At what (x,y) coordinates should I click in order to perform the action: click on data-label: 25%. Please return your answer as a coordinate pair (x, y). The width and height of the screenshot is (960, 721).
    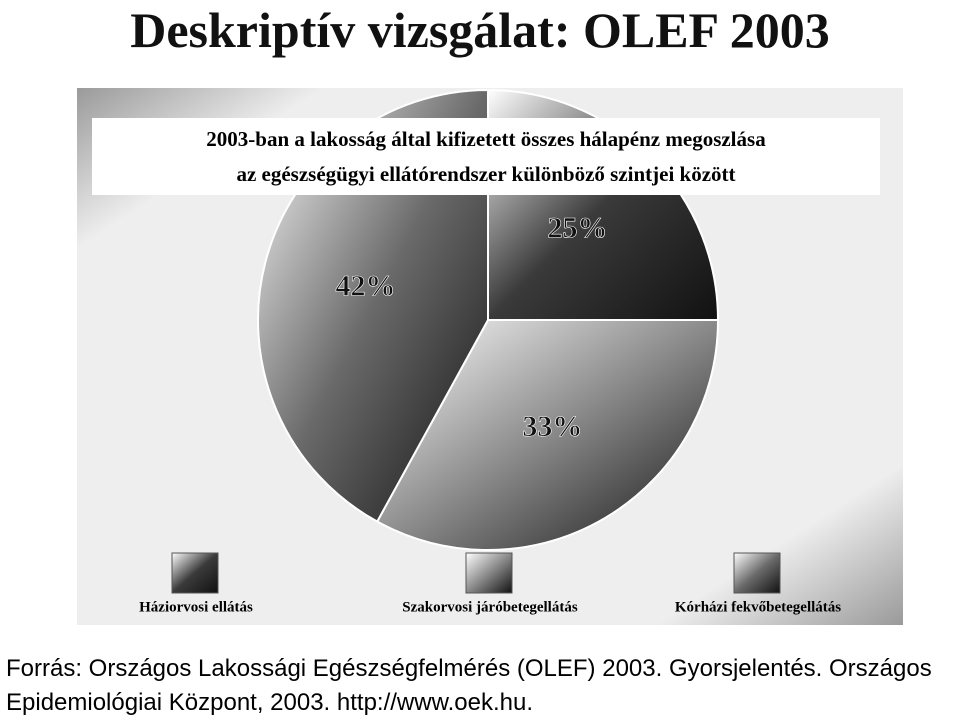
    Looking at the image, I should click on (577, 227).